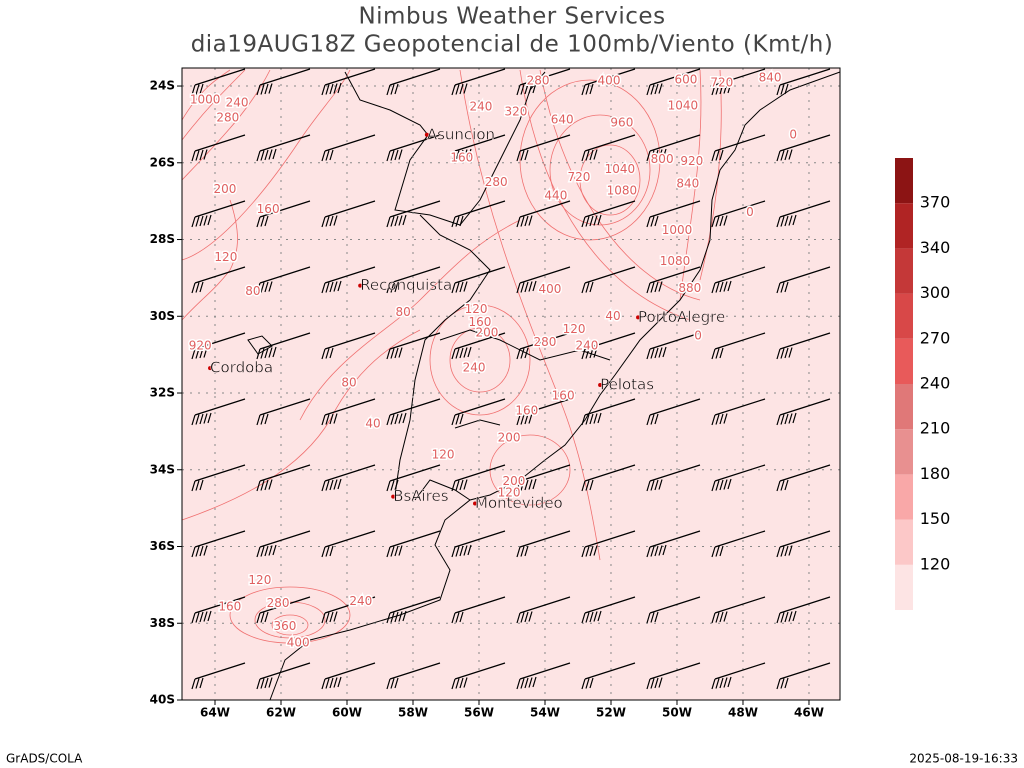 The width and height of the screenshot is (1024, 768). I want to click on colorbar-label: 180, so click(935, 473).